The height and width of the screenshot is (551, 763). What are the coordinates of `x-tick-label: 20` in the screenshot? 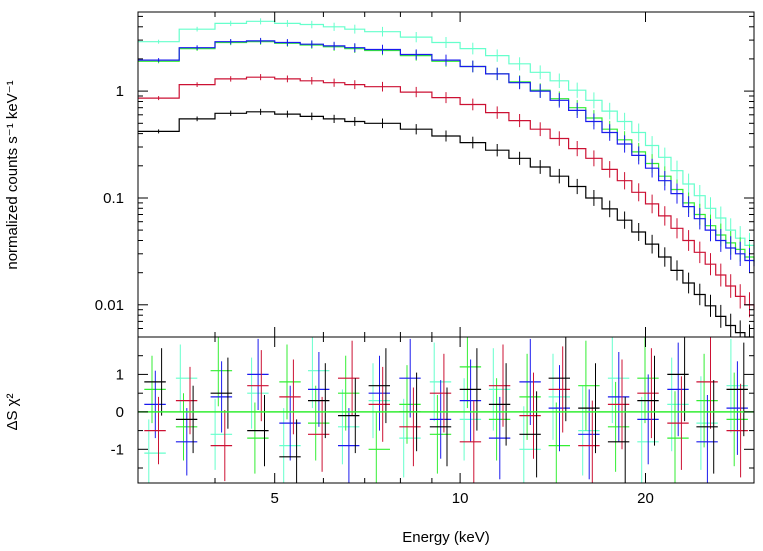 It's located at (645, 498).